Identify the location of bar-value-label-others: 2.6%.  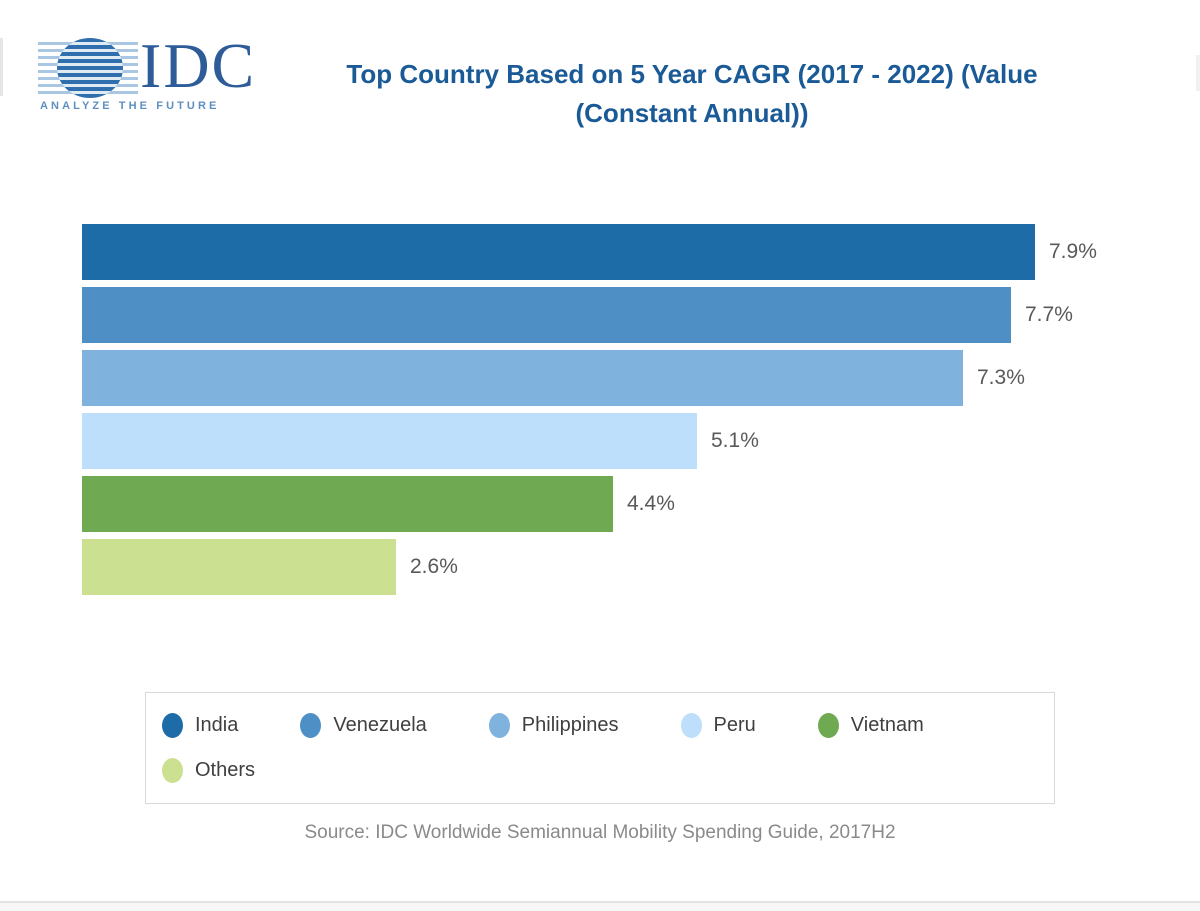
(434, 566).